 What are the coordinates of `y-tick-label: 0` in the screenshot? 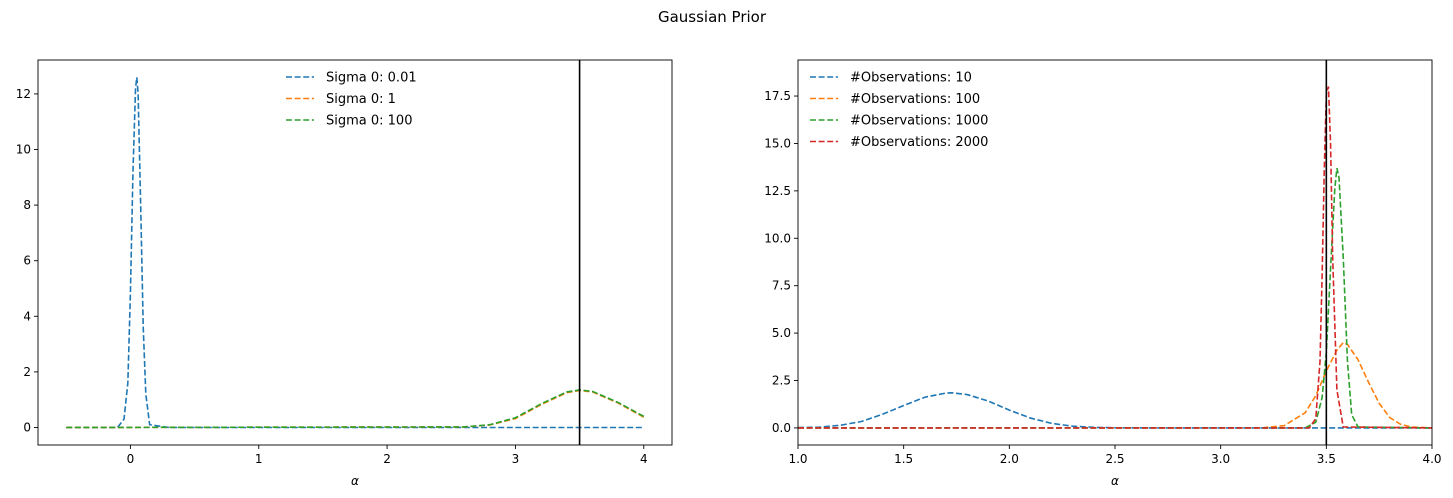 It's located at (27, 427).